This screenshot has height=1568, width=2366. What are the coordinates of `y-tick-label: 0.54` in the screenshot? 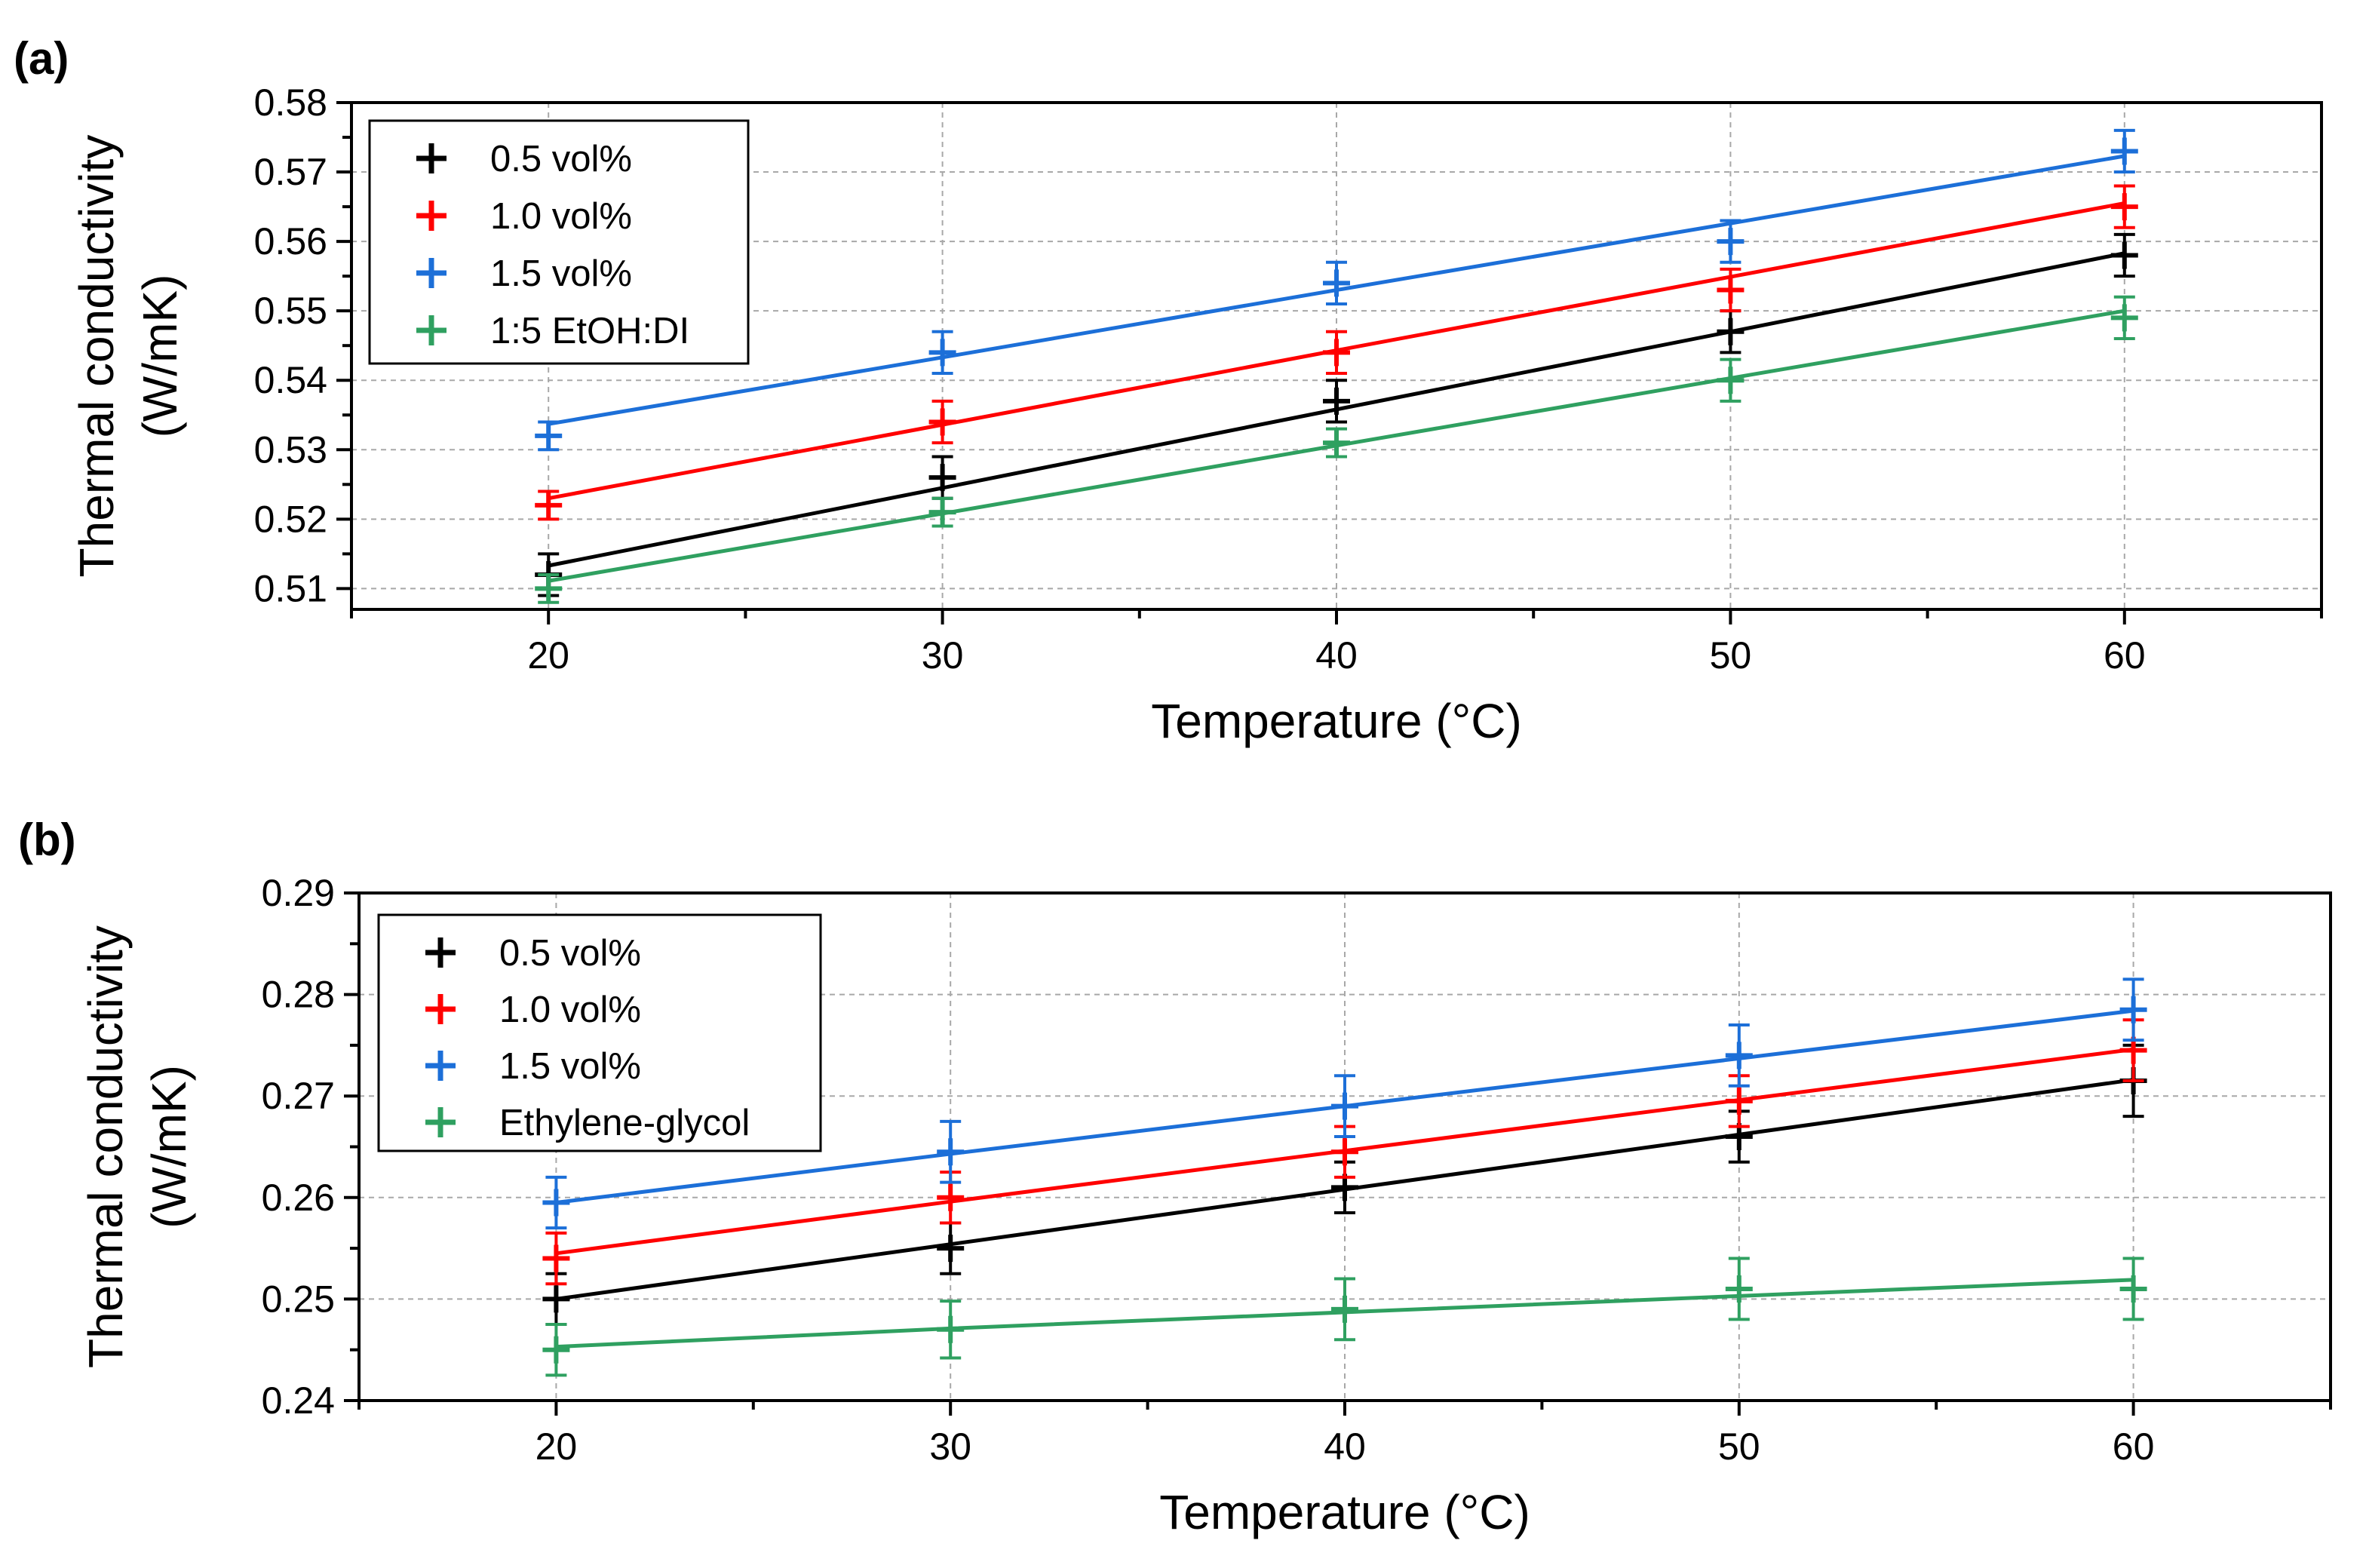 It's located at (290, 380).